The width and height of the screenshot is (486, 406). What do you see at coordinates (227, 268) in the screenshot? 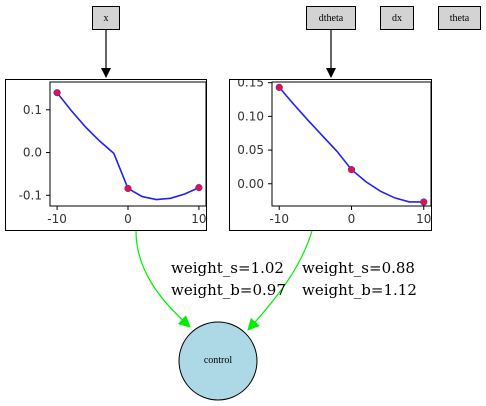
I see `left-weight-s: weight_s=1.02` at bounding box center [227, 268].